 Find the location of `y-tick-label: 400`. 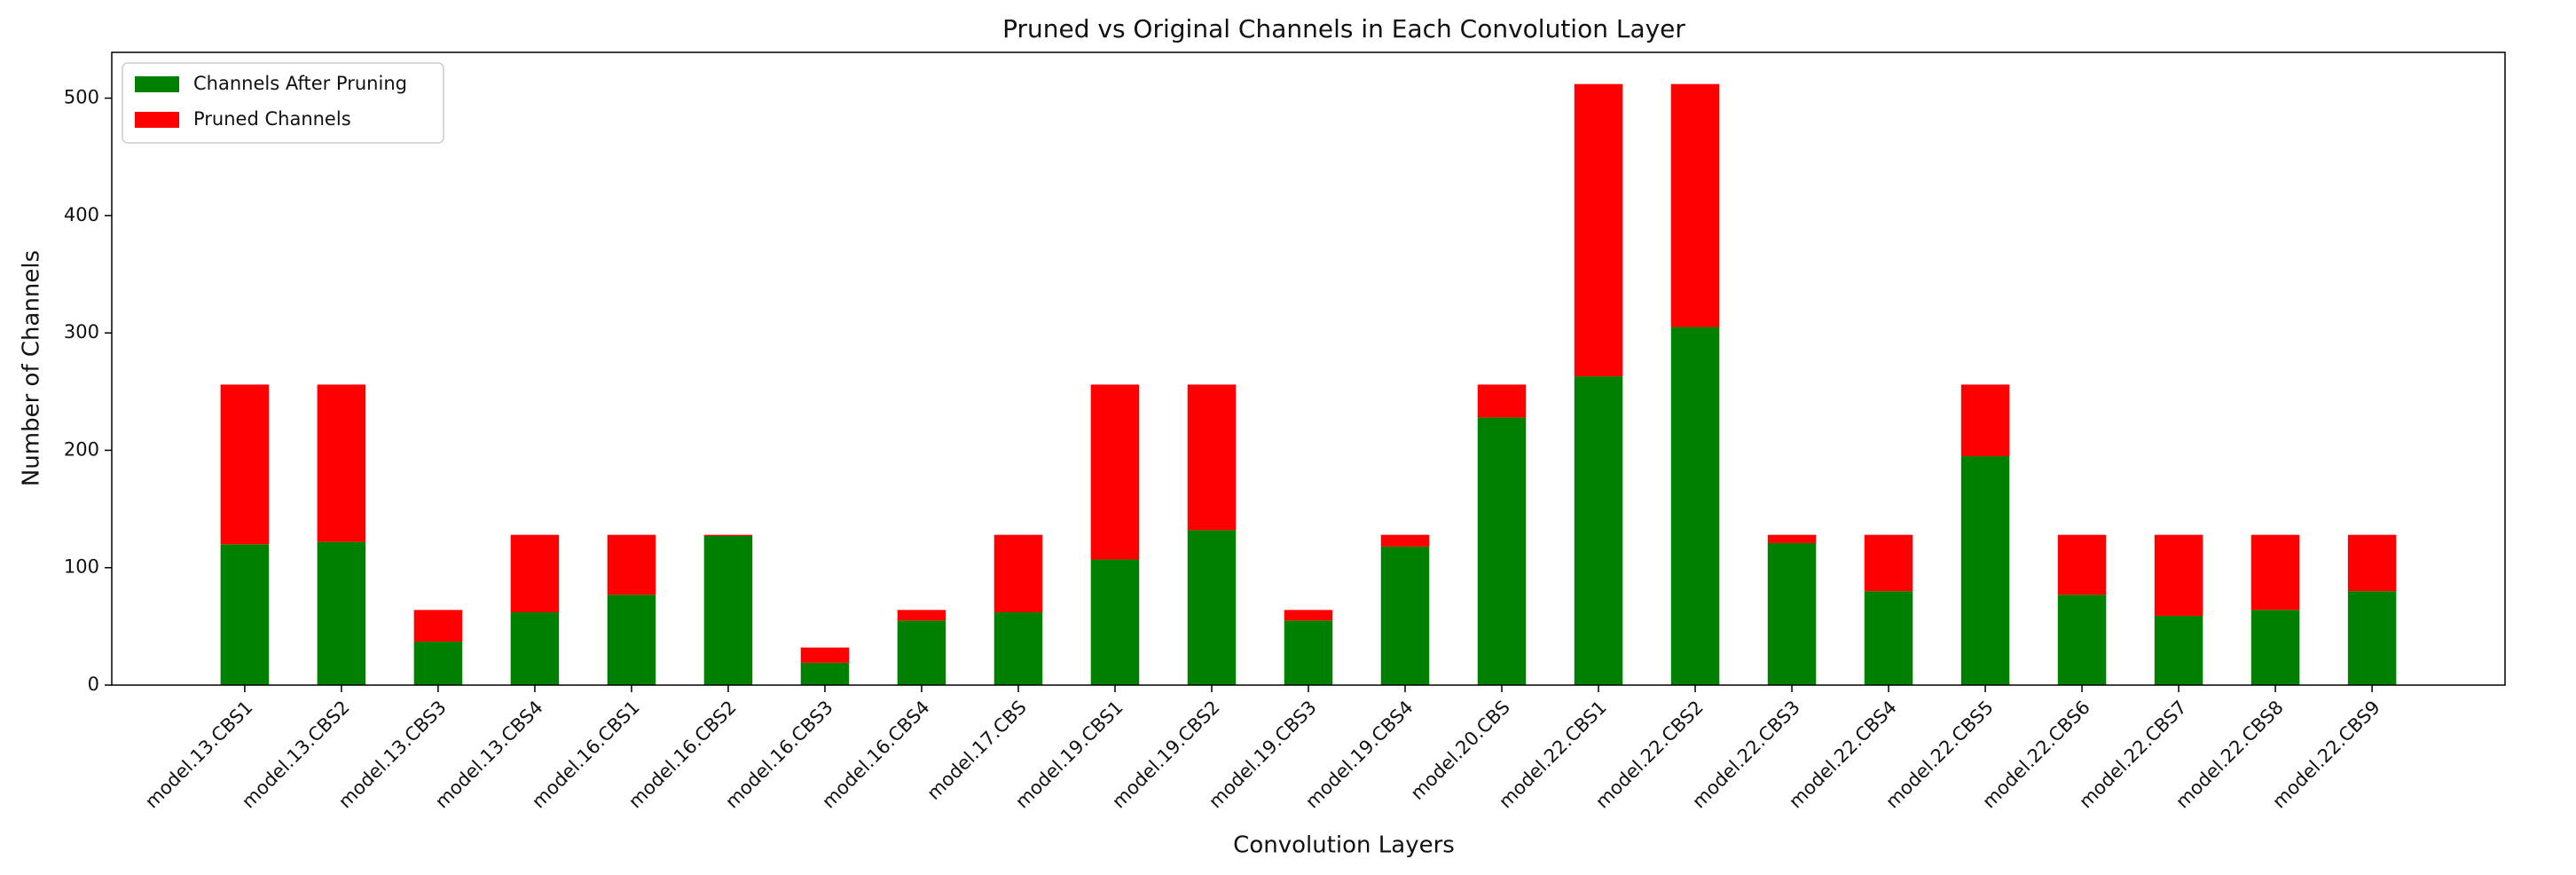

y-tick-label: 400 is located at coordinates (81, 214).